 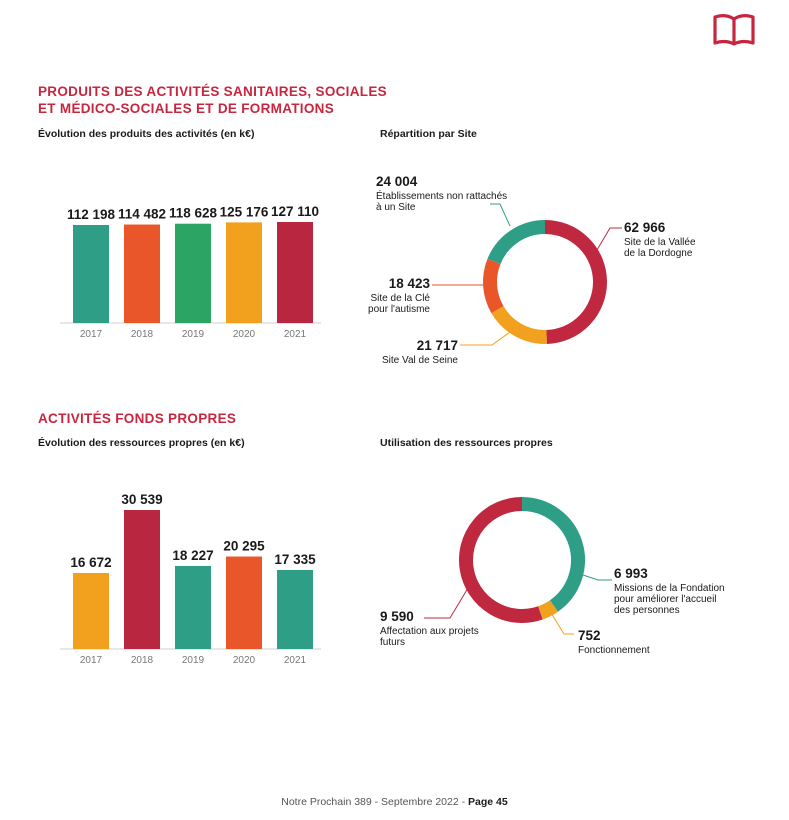 I want to click on slice-value-label: 18 423, so click(x=410, y=283).